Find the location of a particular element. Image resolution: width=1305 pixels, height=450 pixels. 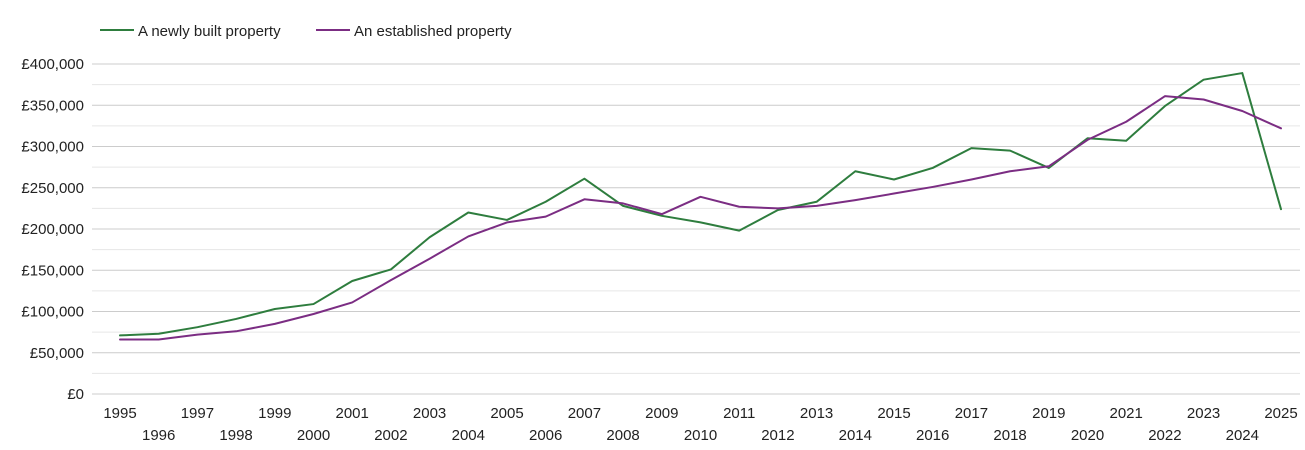

x-tick-label: 2009 is located at coordinates (661, 413).